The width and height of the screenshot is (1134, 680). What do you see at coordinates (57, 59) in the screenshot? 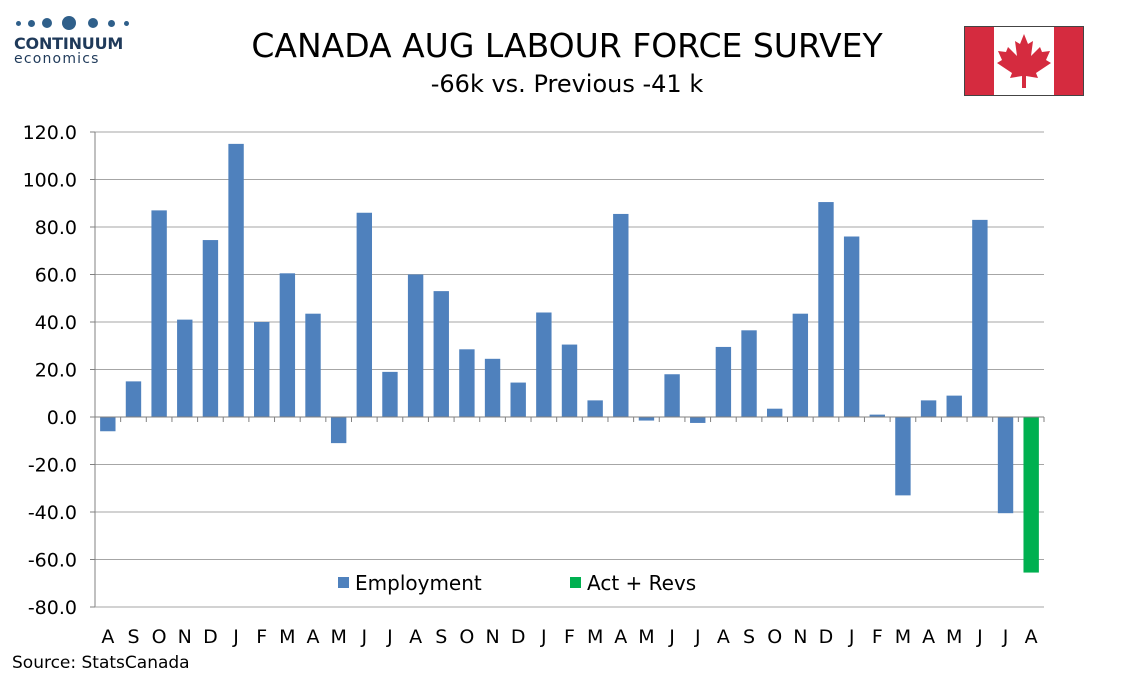
I see `brand-sub: economics` at bounding box center [57, 59].